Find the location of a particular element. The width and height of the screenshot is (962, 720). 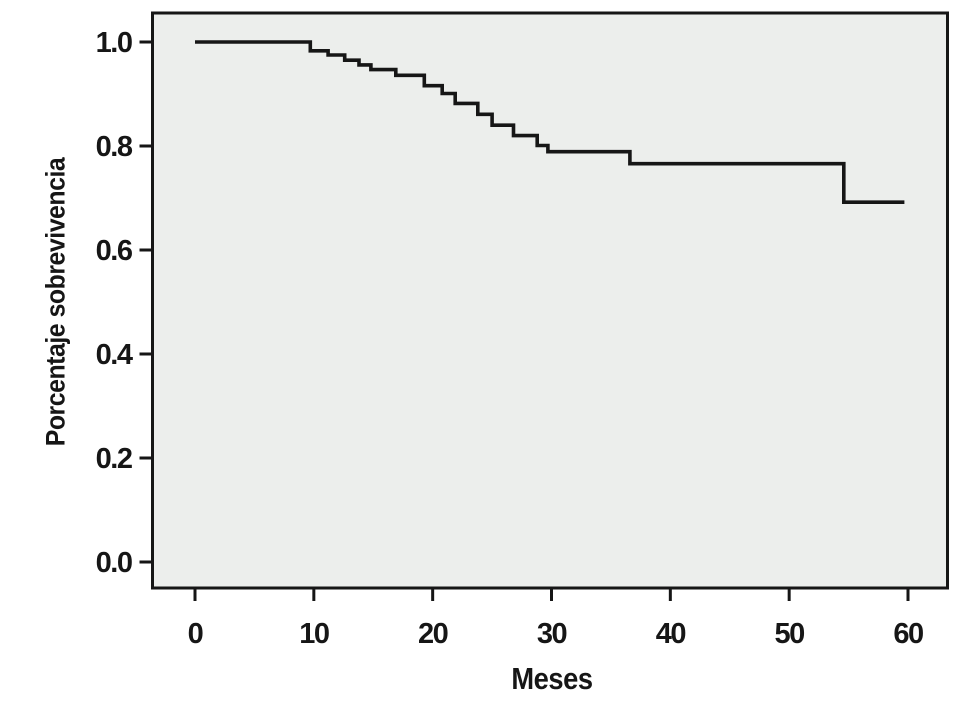

x-tick-label: 50 is located at coordinates (790, 634).